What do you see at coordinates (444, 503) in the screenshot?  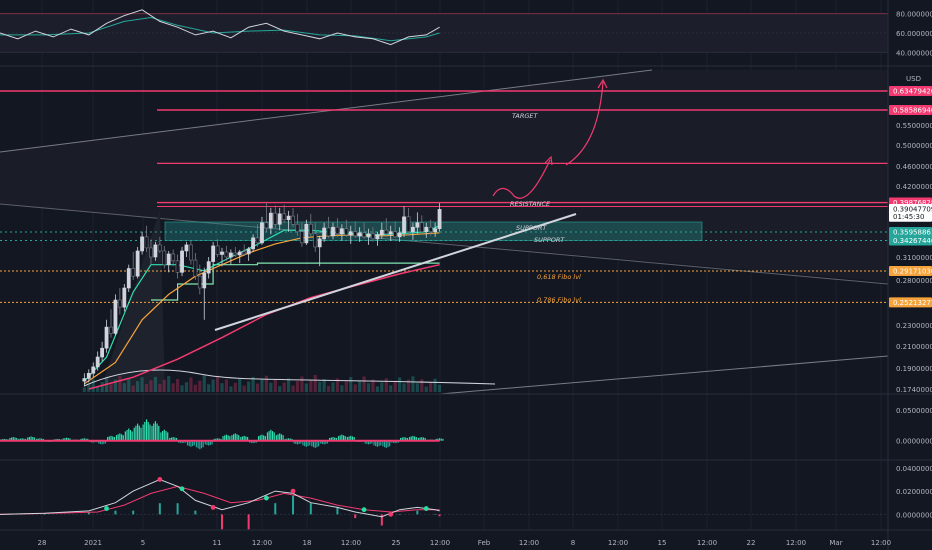 I see `macd-pane` at bounding box center [444, 503].